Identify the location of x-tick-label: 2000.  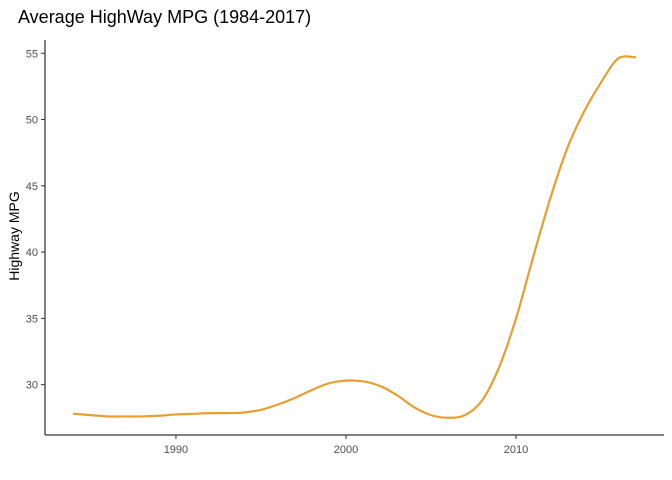
(346, 450).